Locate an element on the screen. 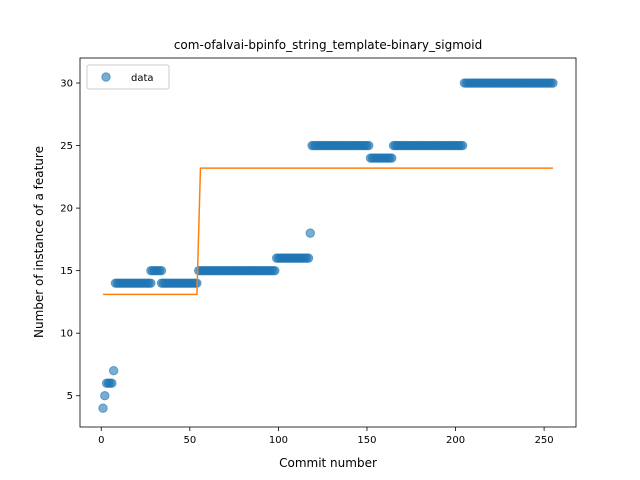  x-tick-label: 100 is located at coordinates (278, 440).